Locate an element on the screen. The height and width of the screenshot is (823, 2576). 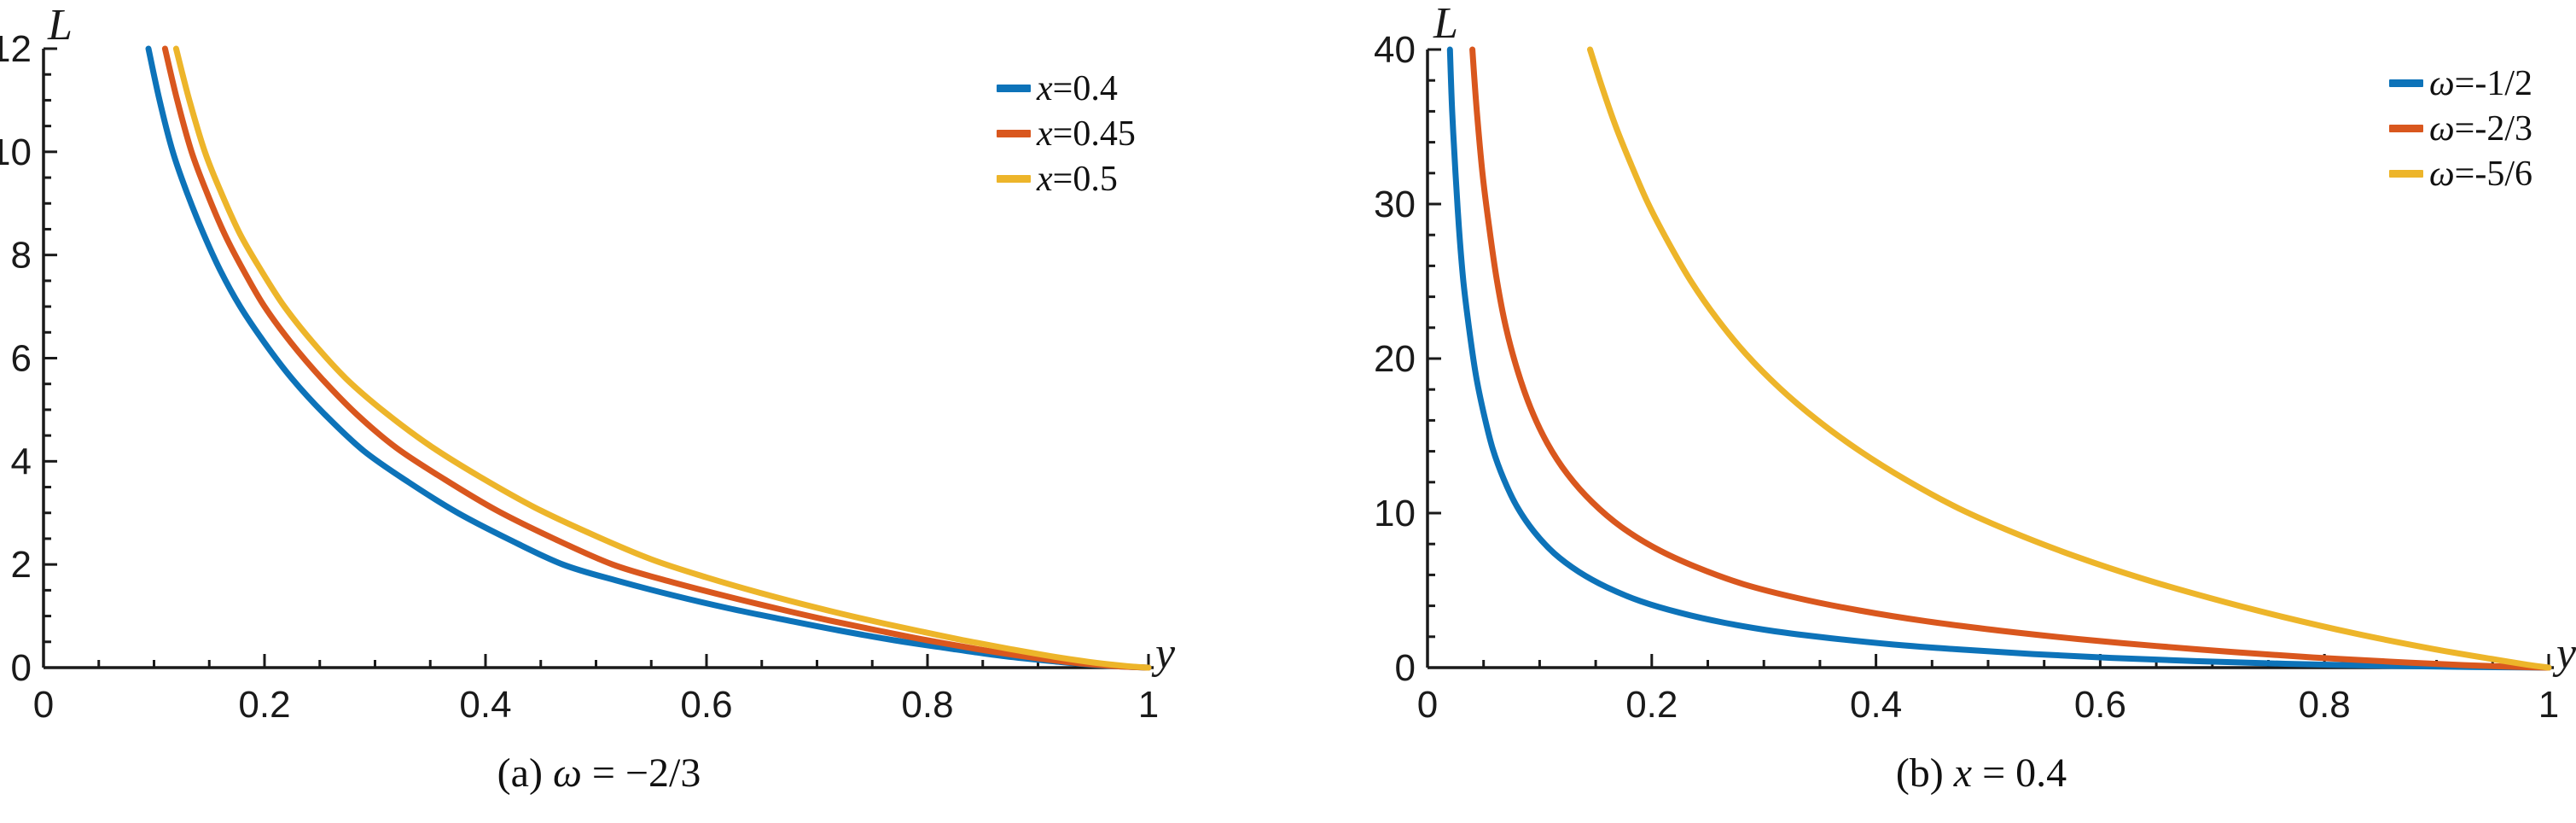
y-tick-label: 20 is located at coordinates (1395, 359).